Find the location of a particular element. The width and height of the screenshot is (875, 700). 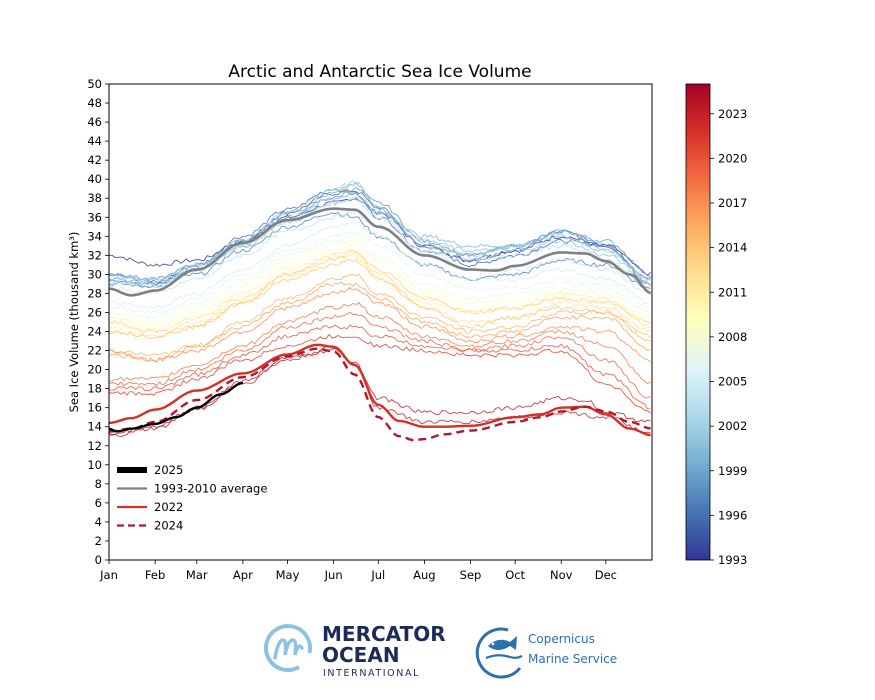

colorbar-tick-label: 2023 is located at coordinates (732, 114).